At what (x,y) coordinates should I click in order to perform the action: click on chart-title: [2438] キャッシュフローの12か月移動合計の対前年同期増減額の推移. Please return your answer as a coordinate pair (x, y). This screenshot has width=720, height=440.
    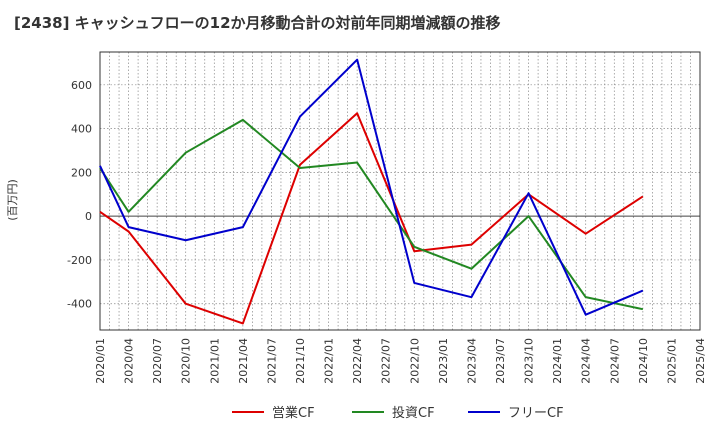
    Looking at the image, I should click on (257, 23).